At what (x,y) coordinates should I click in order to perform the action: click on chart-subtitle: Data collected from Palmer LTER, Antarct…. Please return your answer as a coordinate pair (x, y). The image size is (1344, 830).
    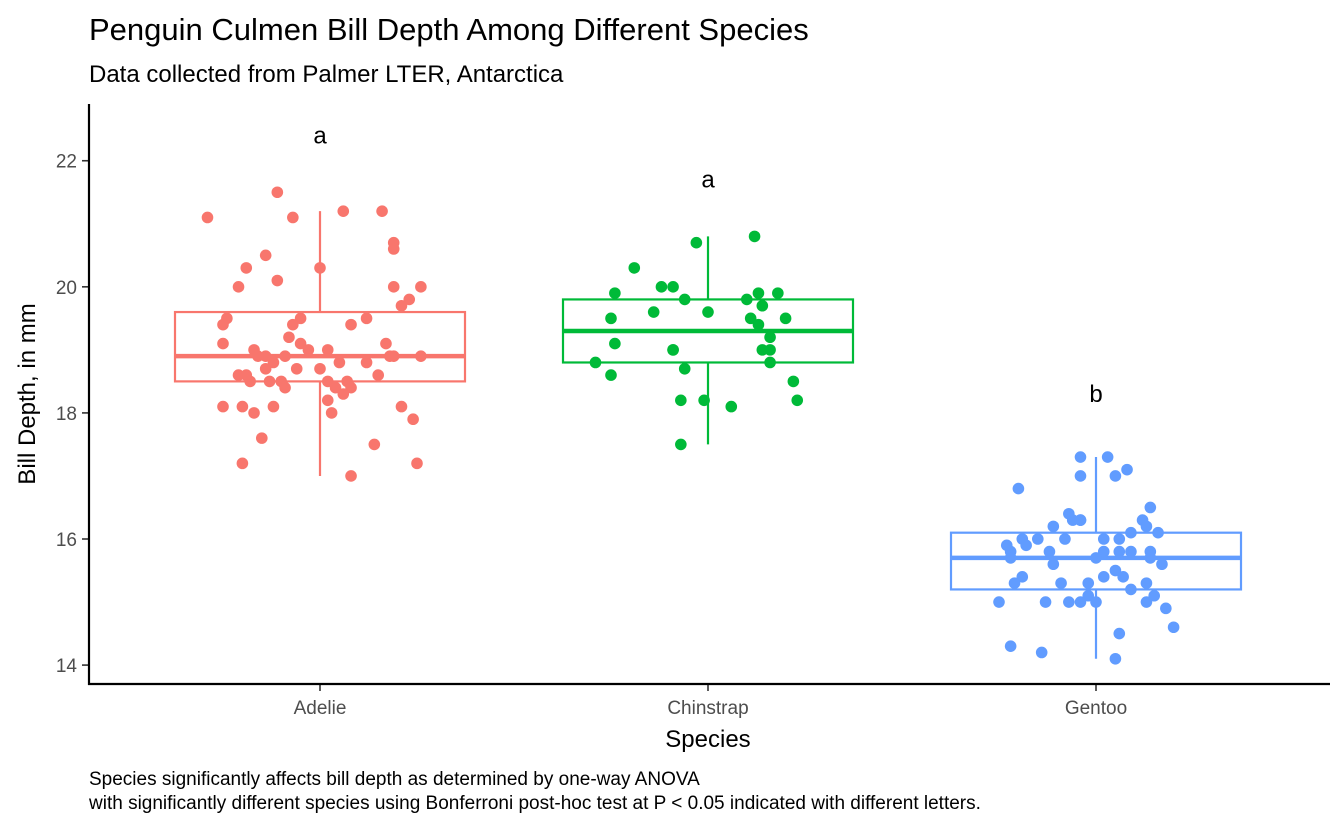
    Looking at the image, I should click on (326, 74).